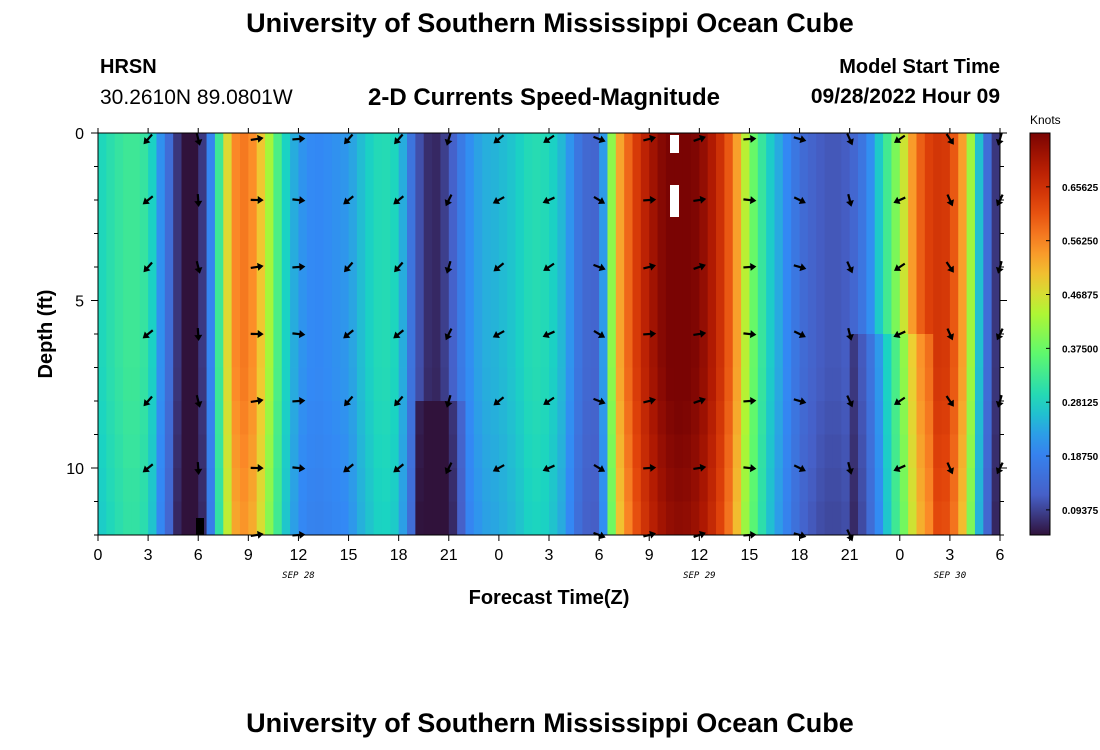  I want to click on x-tick-label: 3, so click(549, 555).